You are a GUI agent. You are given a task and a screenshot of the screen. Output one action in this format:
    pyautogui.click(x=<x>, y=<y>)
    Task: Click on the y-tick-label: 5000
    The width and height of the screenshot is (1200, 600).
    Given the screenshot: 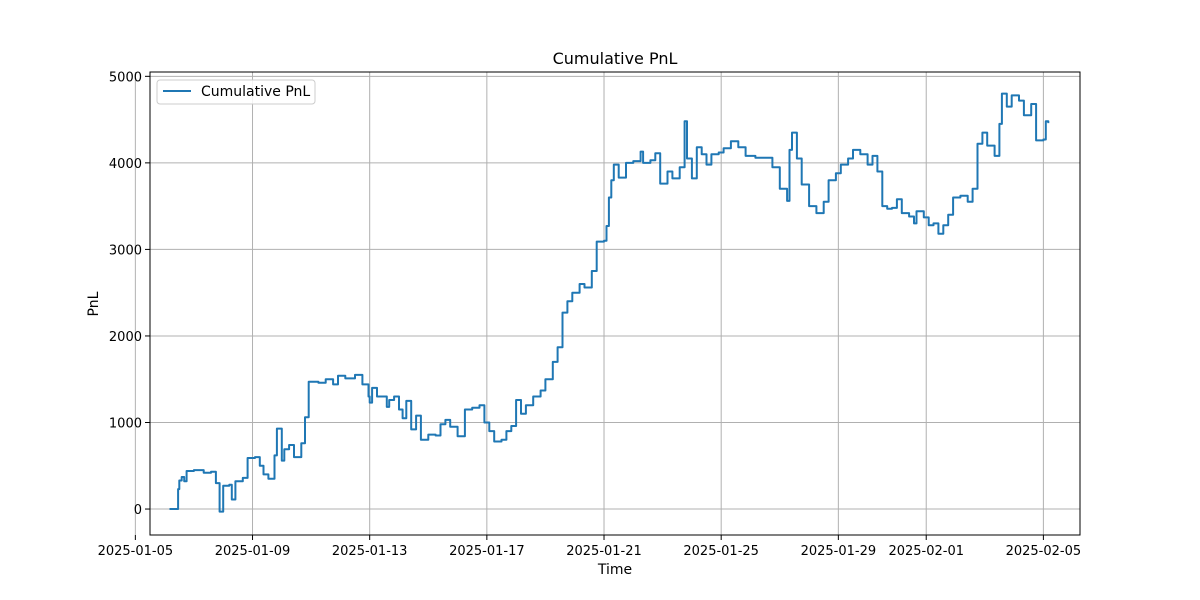 What is the action you would take?
    pyautogui.click(x=125, y=77)
    